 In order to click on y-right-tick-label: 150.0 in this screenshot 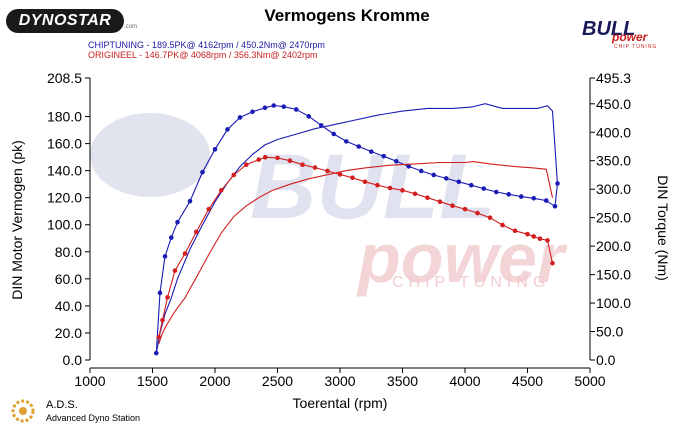, I will do `click(613, 275)`.